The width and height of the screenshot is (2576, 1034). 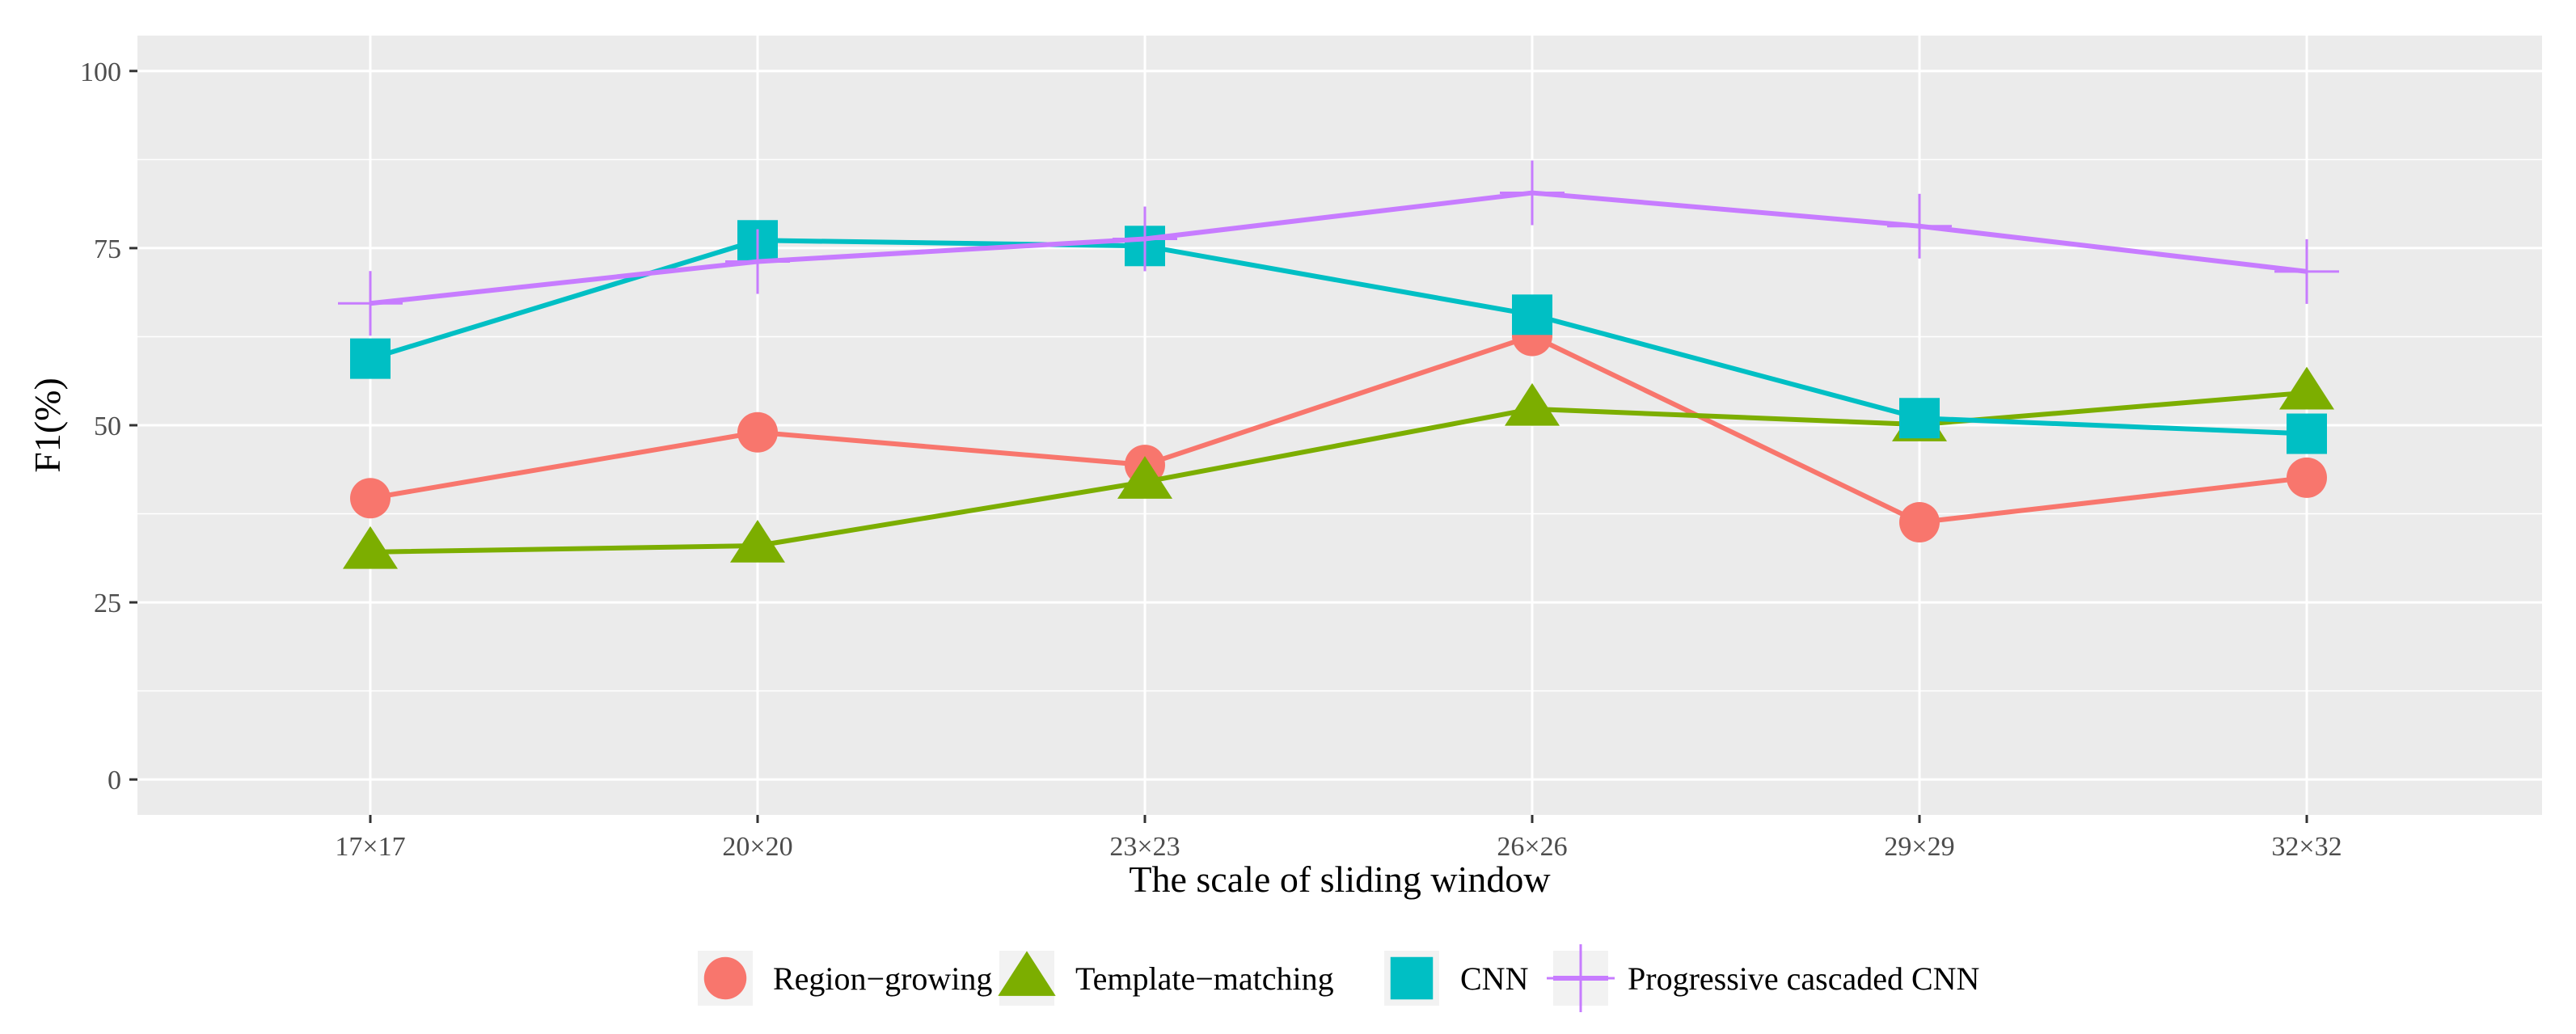 What do you see at coordinates (107, 603) in the screenshot?
I see `y-tick-label: 25` at bounding box center [107, 603].